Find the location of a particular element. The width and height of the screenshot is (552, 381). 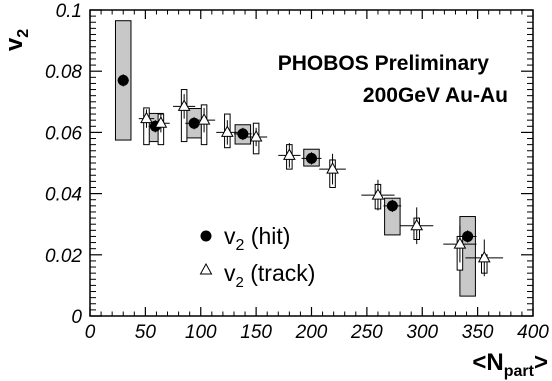

y-axis-label: v2 is located at coordinates (16, 40).